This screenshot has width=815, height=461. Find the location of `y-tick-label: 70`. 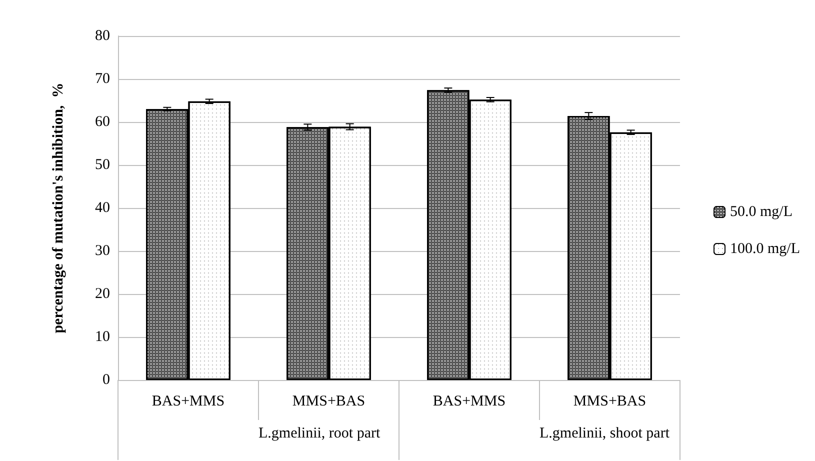

y-tick-label: 70 is located at coordinates (102, 79).